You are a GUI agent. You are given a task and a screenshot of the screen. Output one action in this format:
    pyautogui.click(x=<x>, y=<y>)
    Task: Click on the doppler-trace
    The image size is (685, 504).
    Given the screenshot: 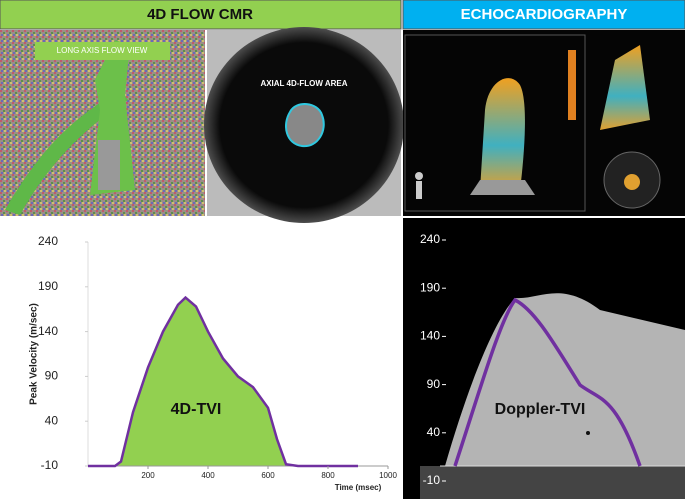 What is the action you would take?
    pyautogui.click(x=547, y=382)
    